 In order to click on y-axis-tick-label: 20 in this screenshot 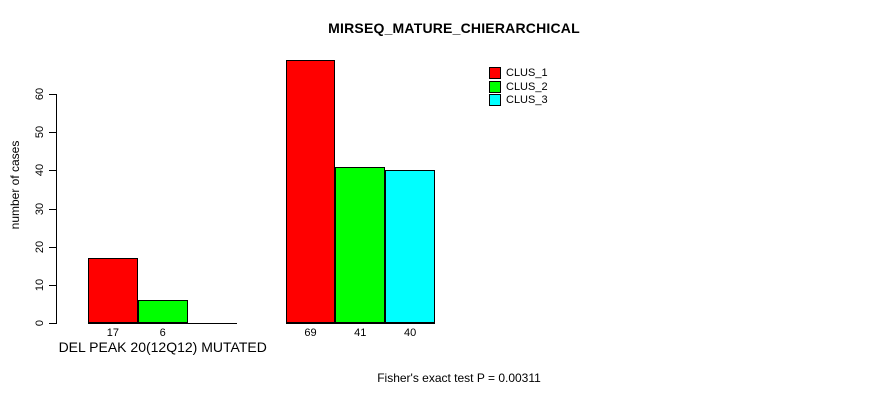, I will do `click(40, 246)`.